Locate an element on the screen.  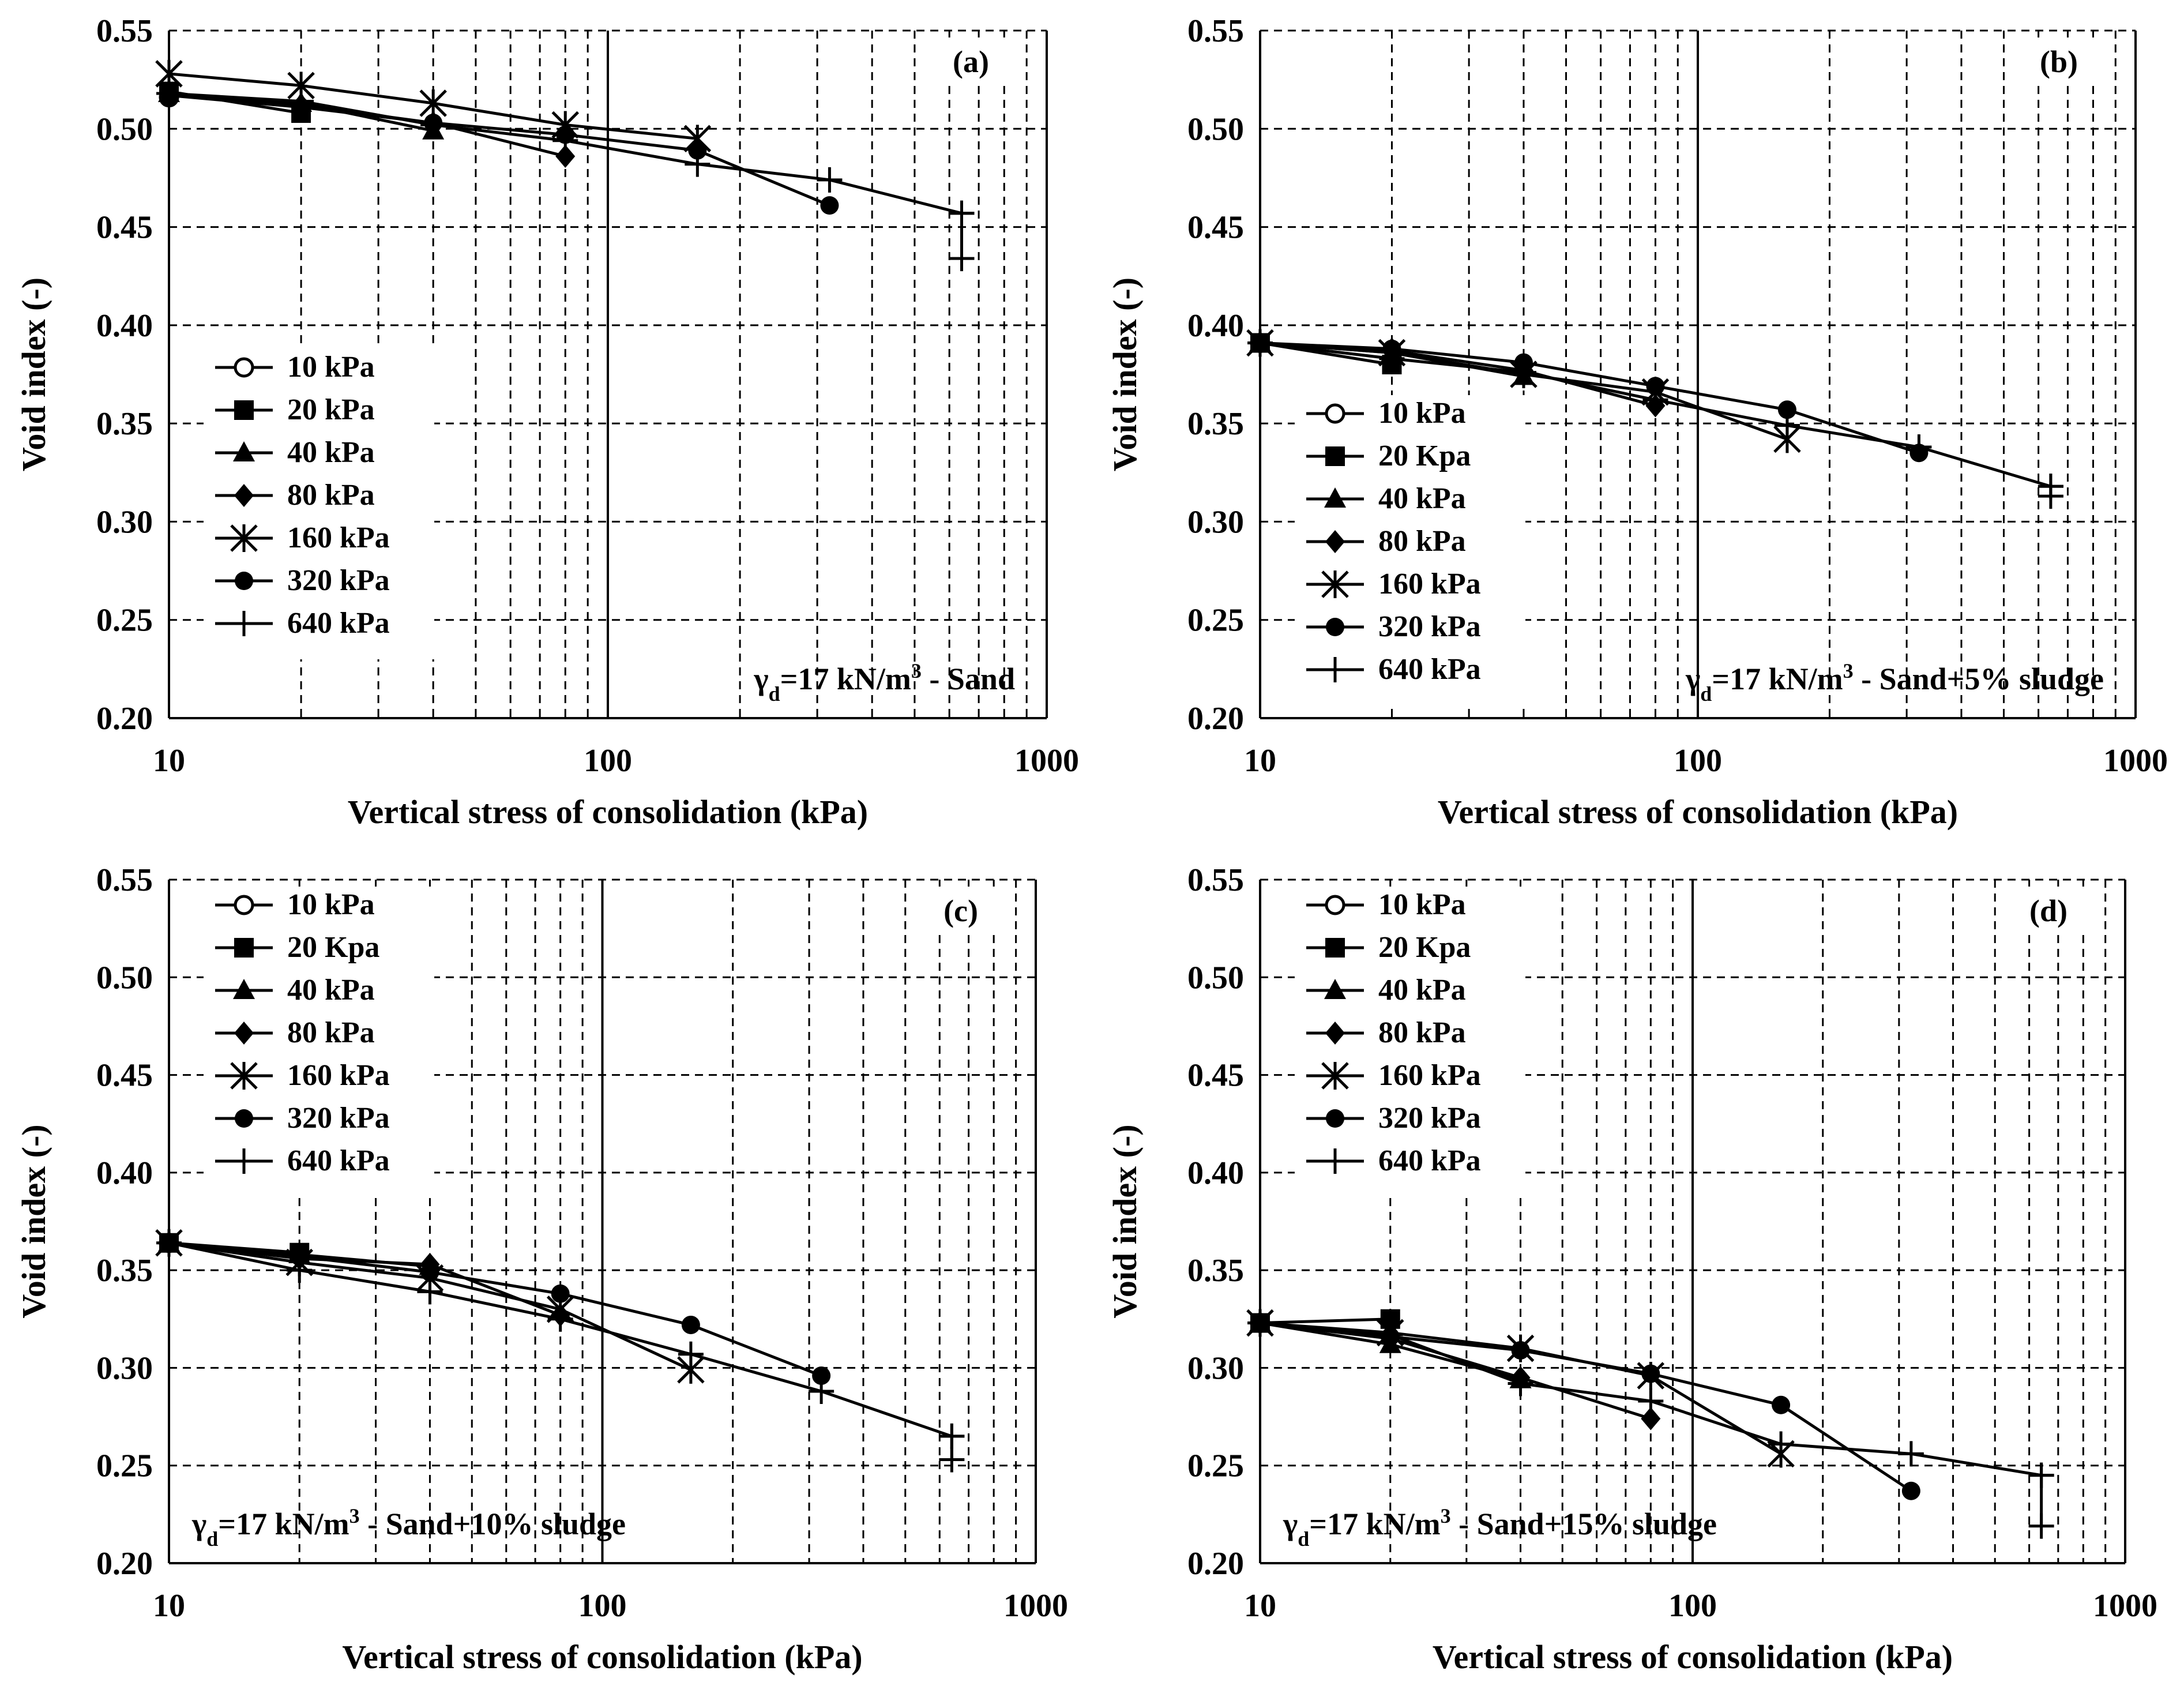
chart_data.3.series.6.0-marker is located at coordinates (1260, 1323).